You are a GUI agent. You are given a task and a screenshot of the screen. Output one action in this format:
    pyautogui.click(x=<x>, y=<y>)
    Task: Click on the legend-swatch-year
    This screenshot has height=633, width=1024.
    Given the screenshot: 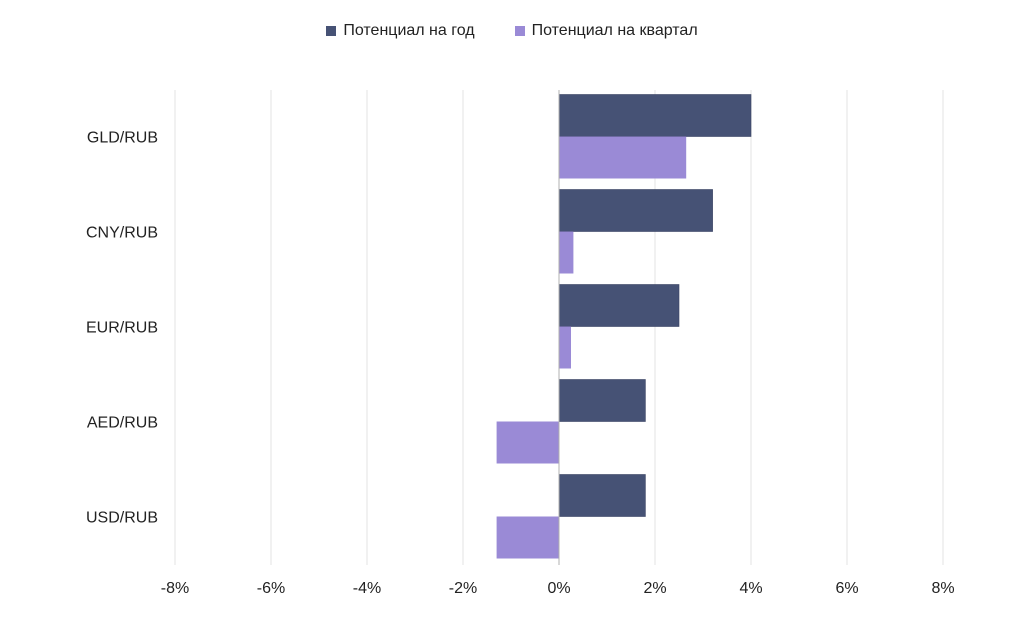 What is the action you would take?
    pyautogui.click(x=331, y=31)
    